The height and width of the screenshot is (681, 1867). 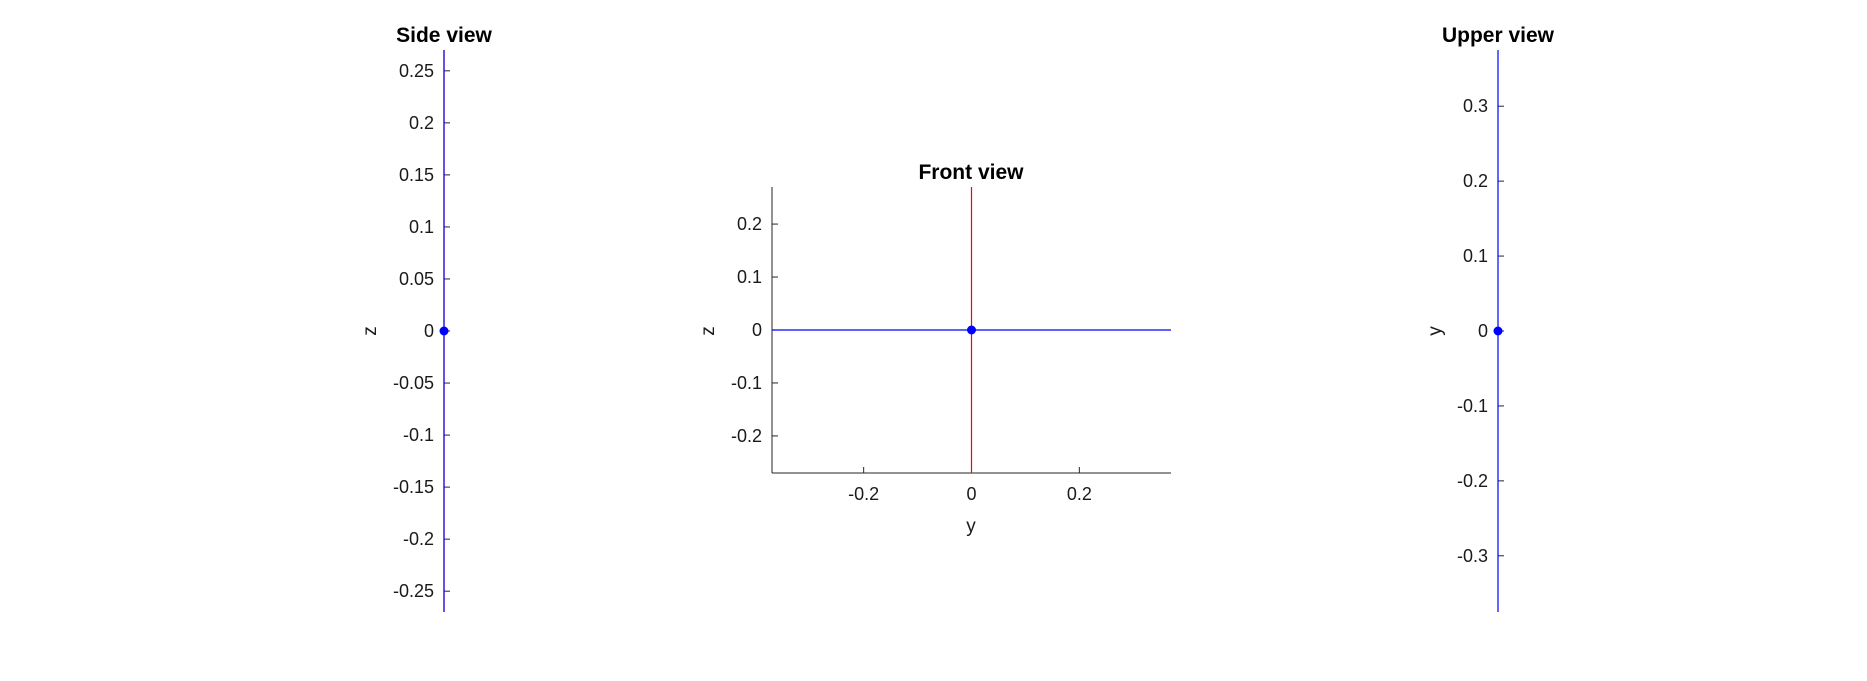 I want to click on upper-view-title: Upper view, so click(x=1498, y=35).